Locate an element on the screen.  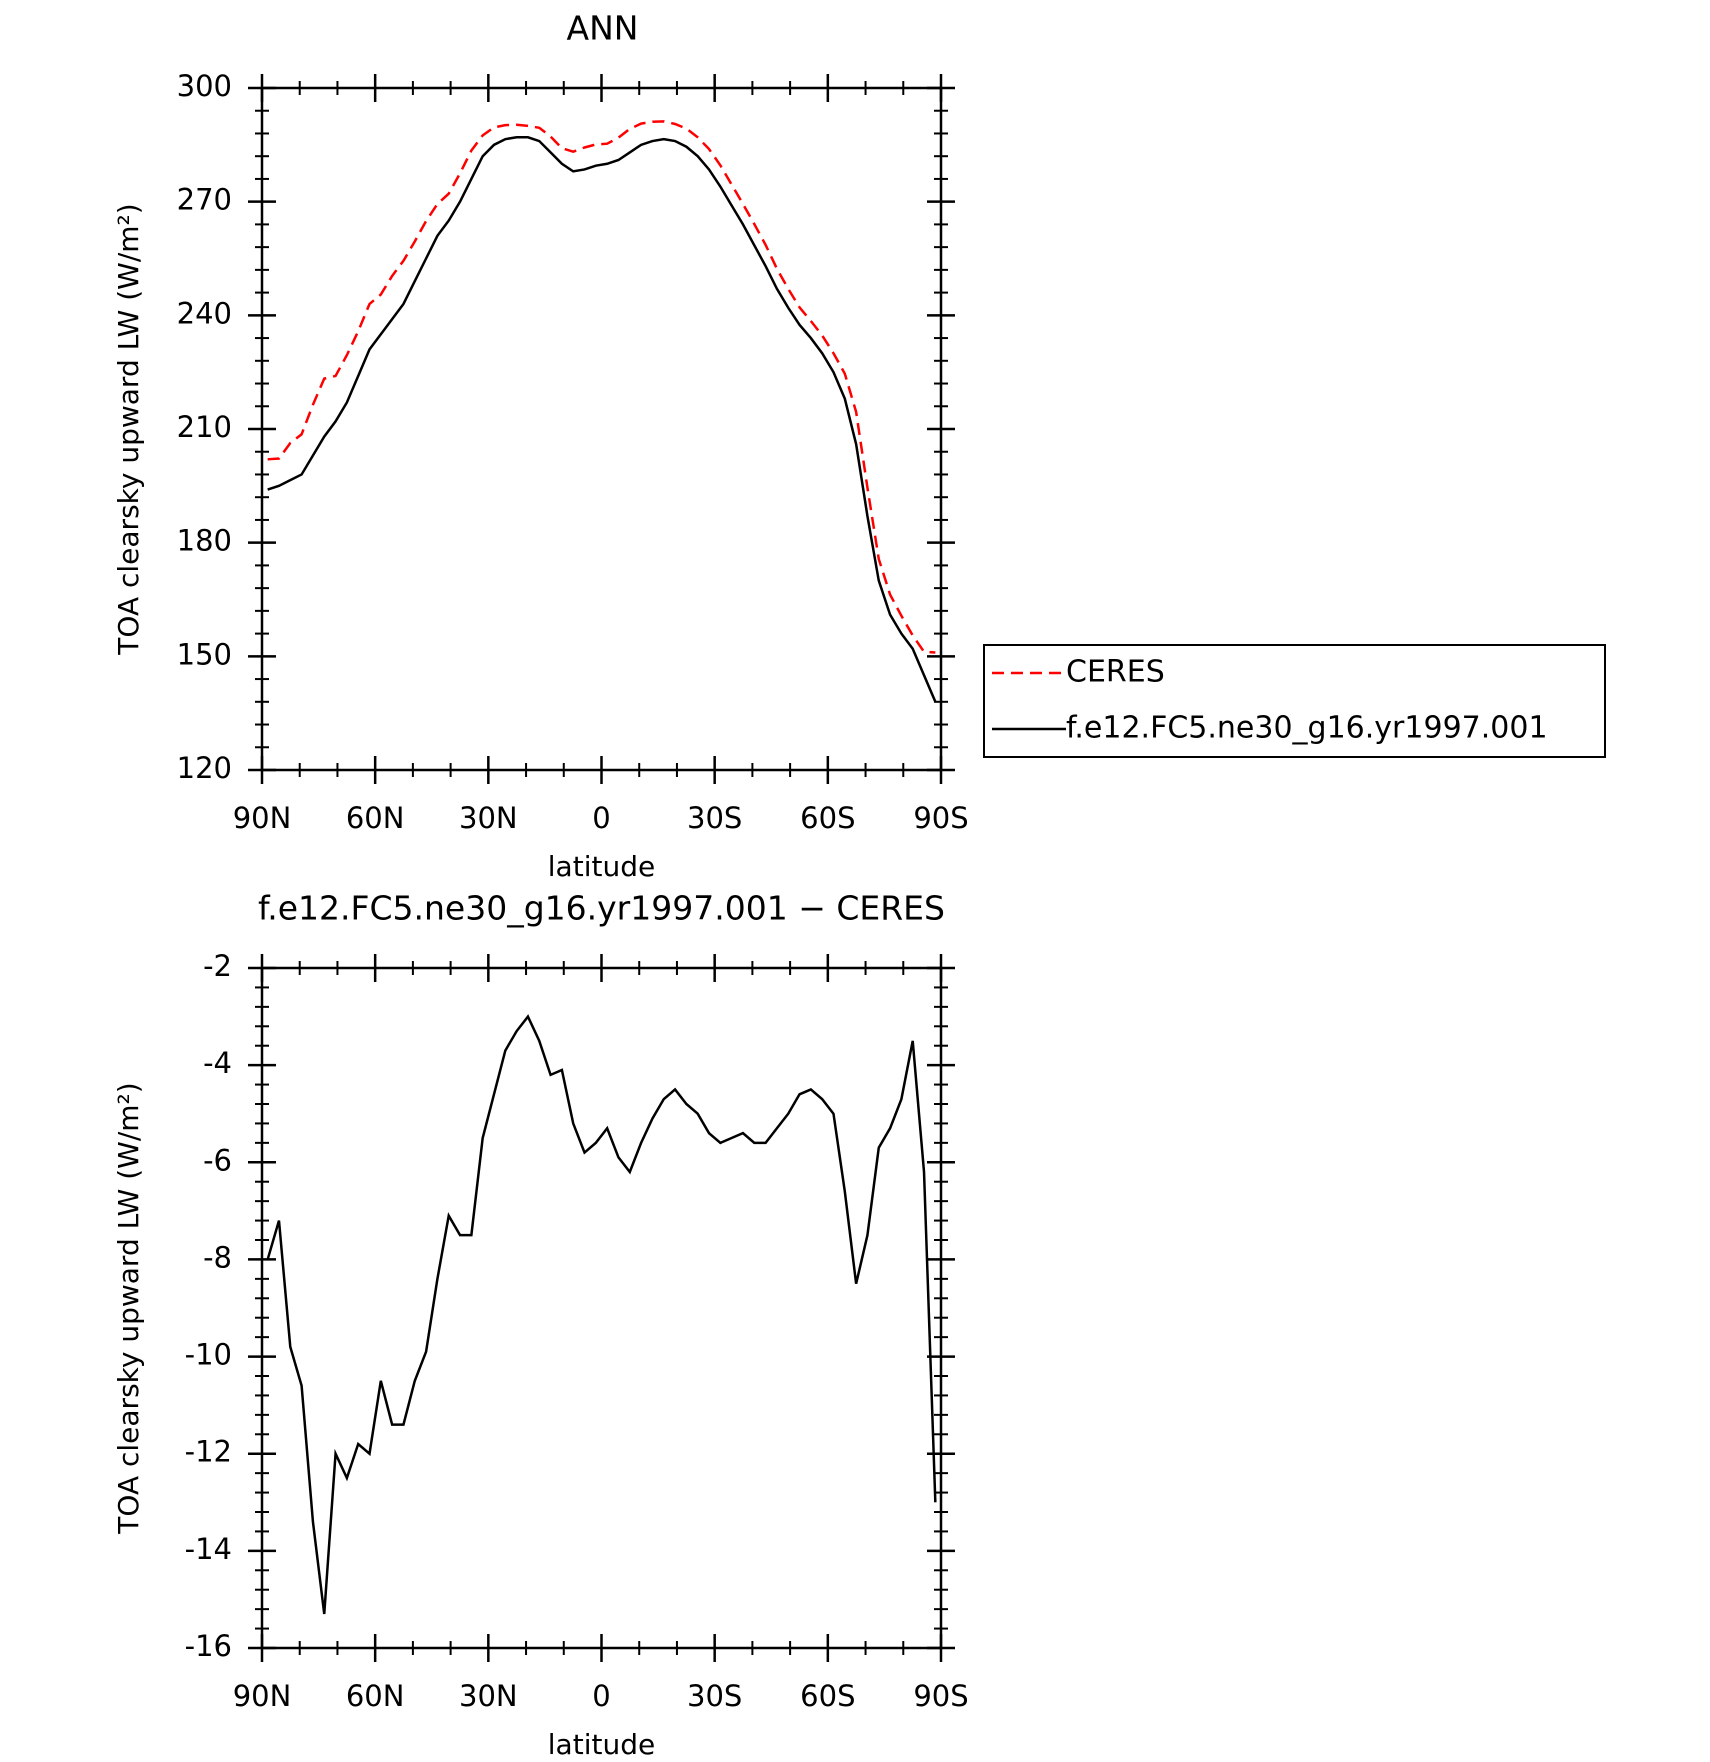
y-tick-label: -6 is located at coordinates (217, 1160).